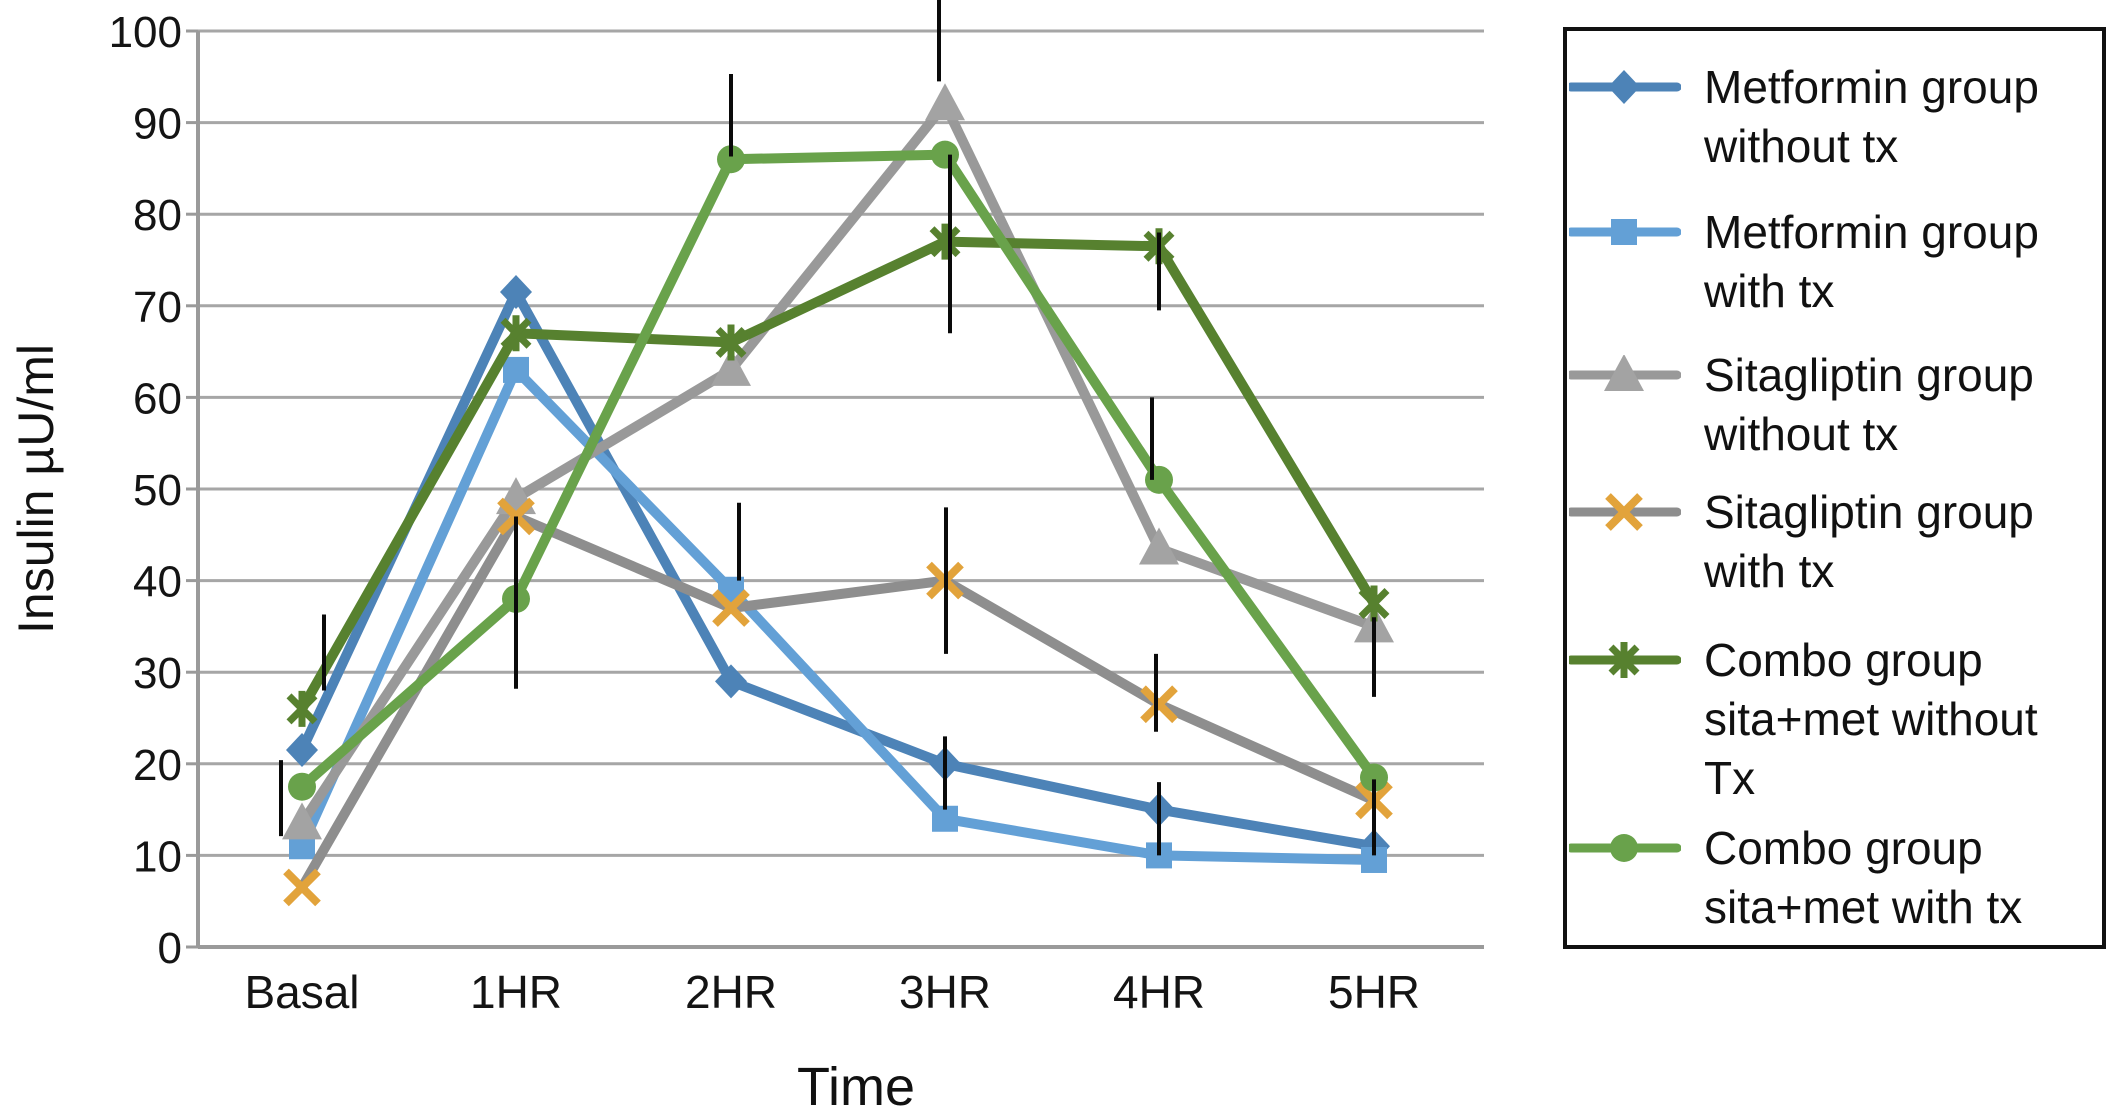 The image size is (2121, 1119). I want to click on legend-item-sitagliptin-group-without-tx: Sitagliptin group without tx, so click(1834, 405).